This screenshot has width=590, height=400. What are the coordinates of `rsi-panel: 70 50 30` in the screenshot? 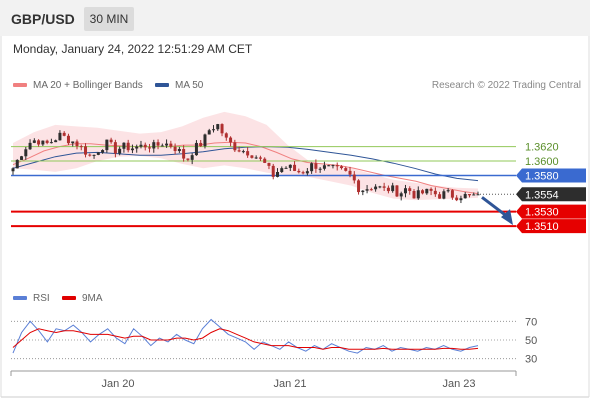 It's located at (274, 341).